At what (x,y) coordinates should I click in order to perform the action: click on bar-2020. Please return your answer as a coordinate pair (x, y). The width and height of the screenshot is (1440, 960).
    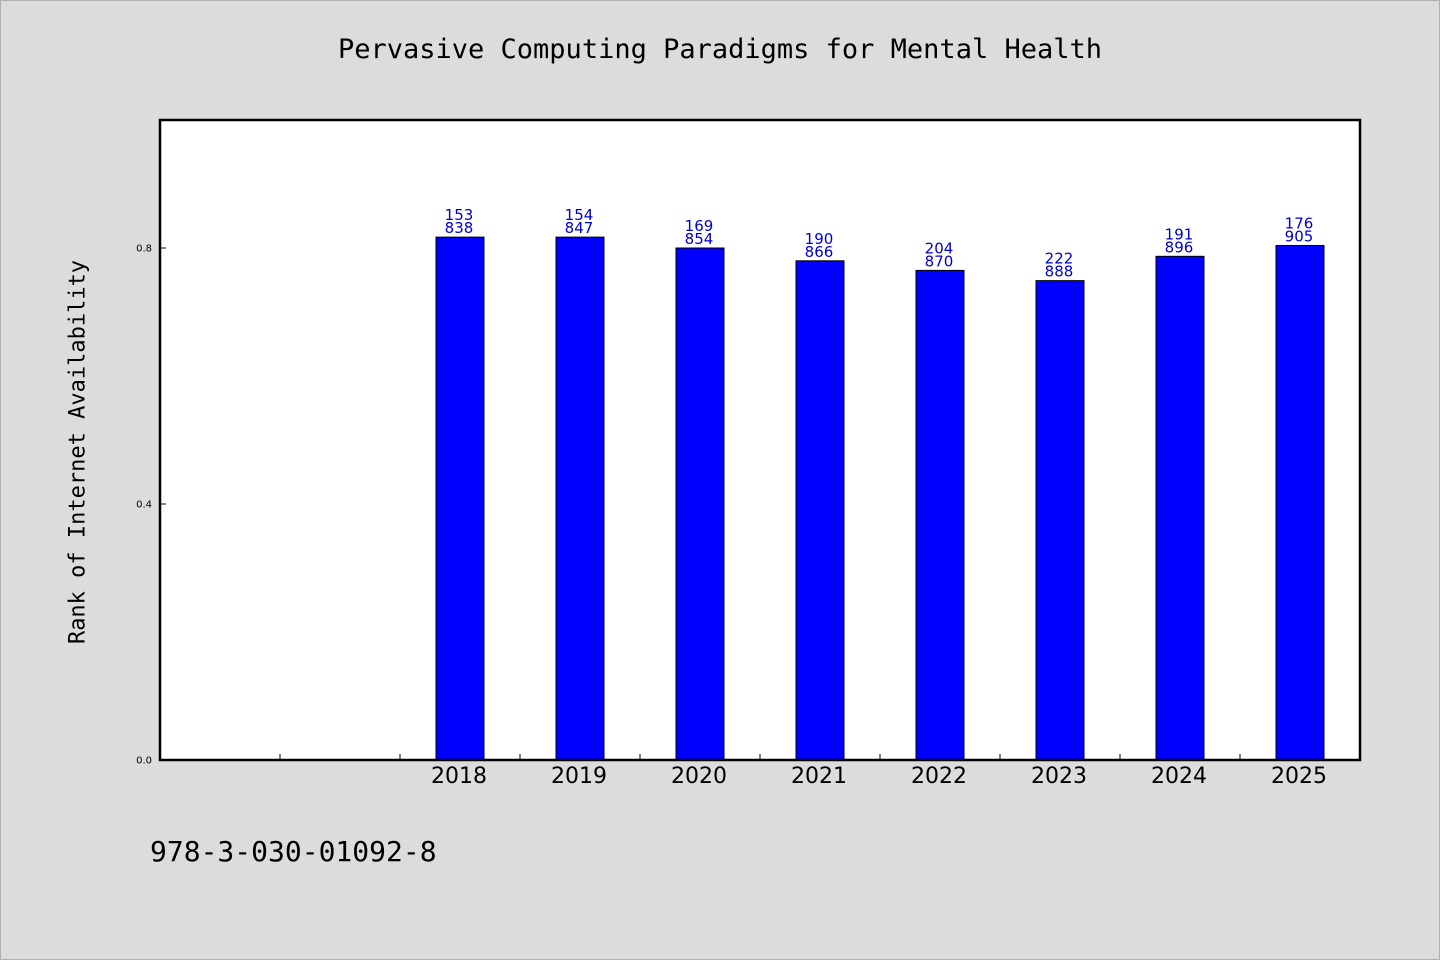
    Looking at the image, I should click on (700, 504).